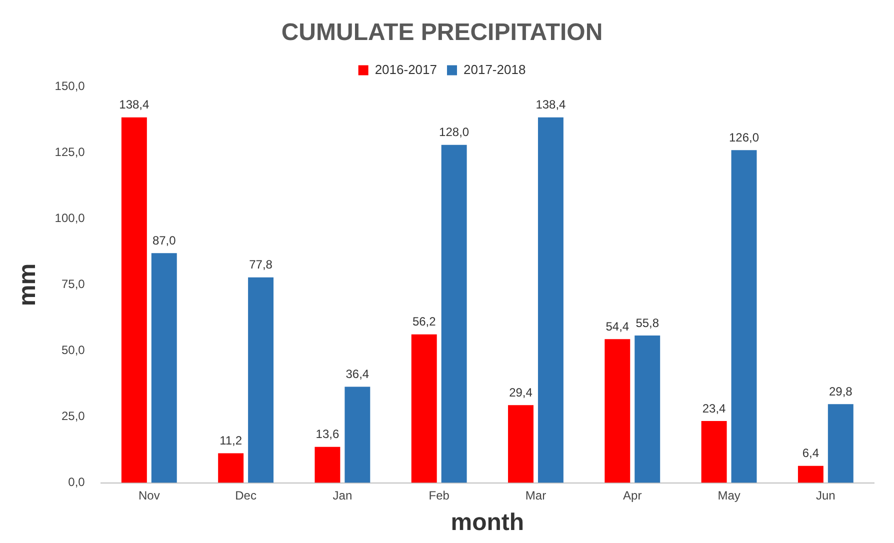 The width and height of the screenshot is (894, 543). I want to click on x-tick-label: Jan, so click(342, 495).